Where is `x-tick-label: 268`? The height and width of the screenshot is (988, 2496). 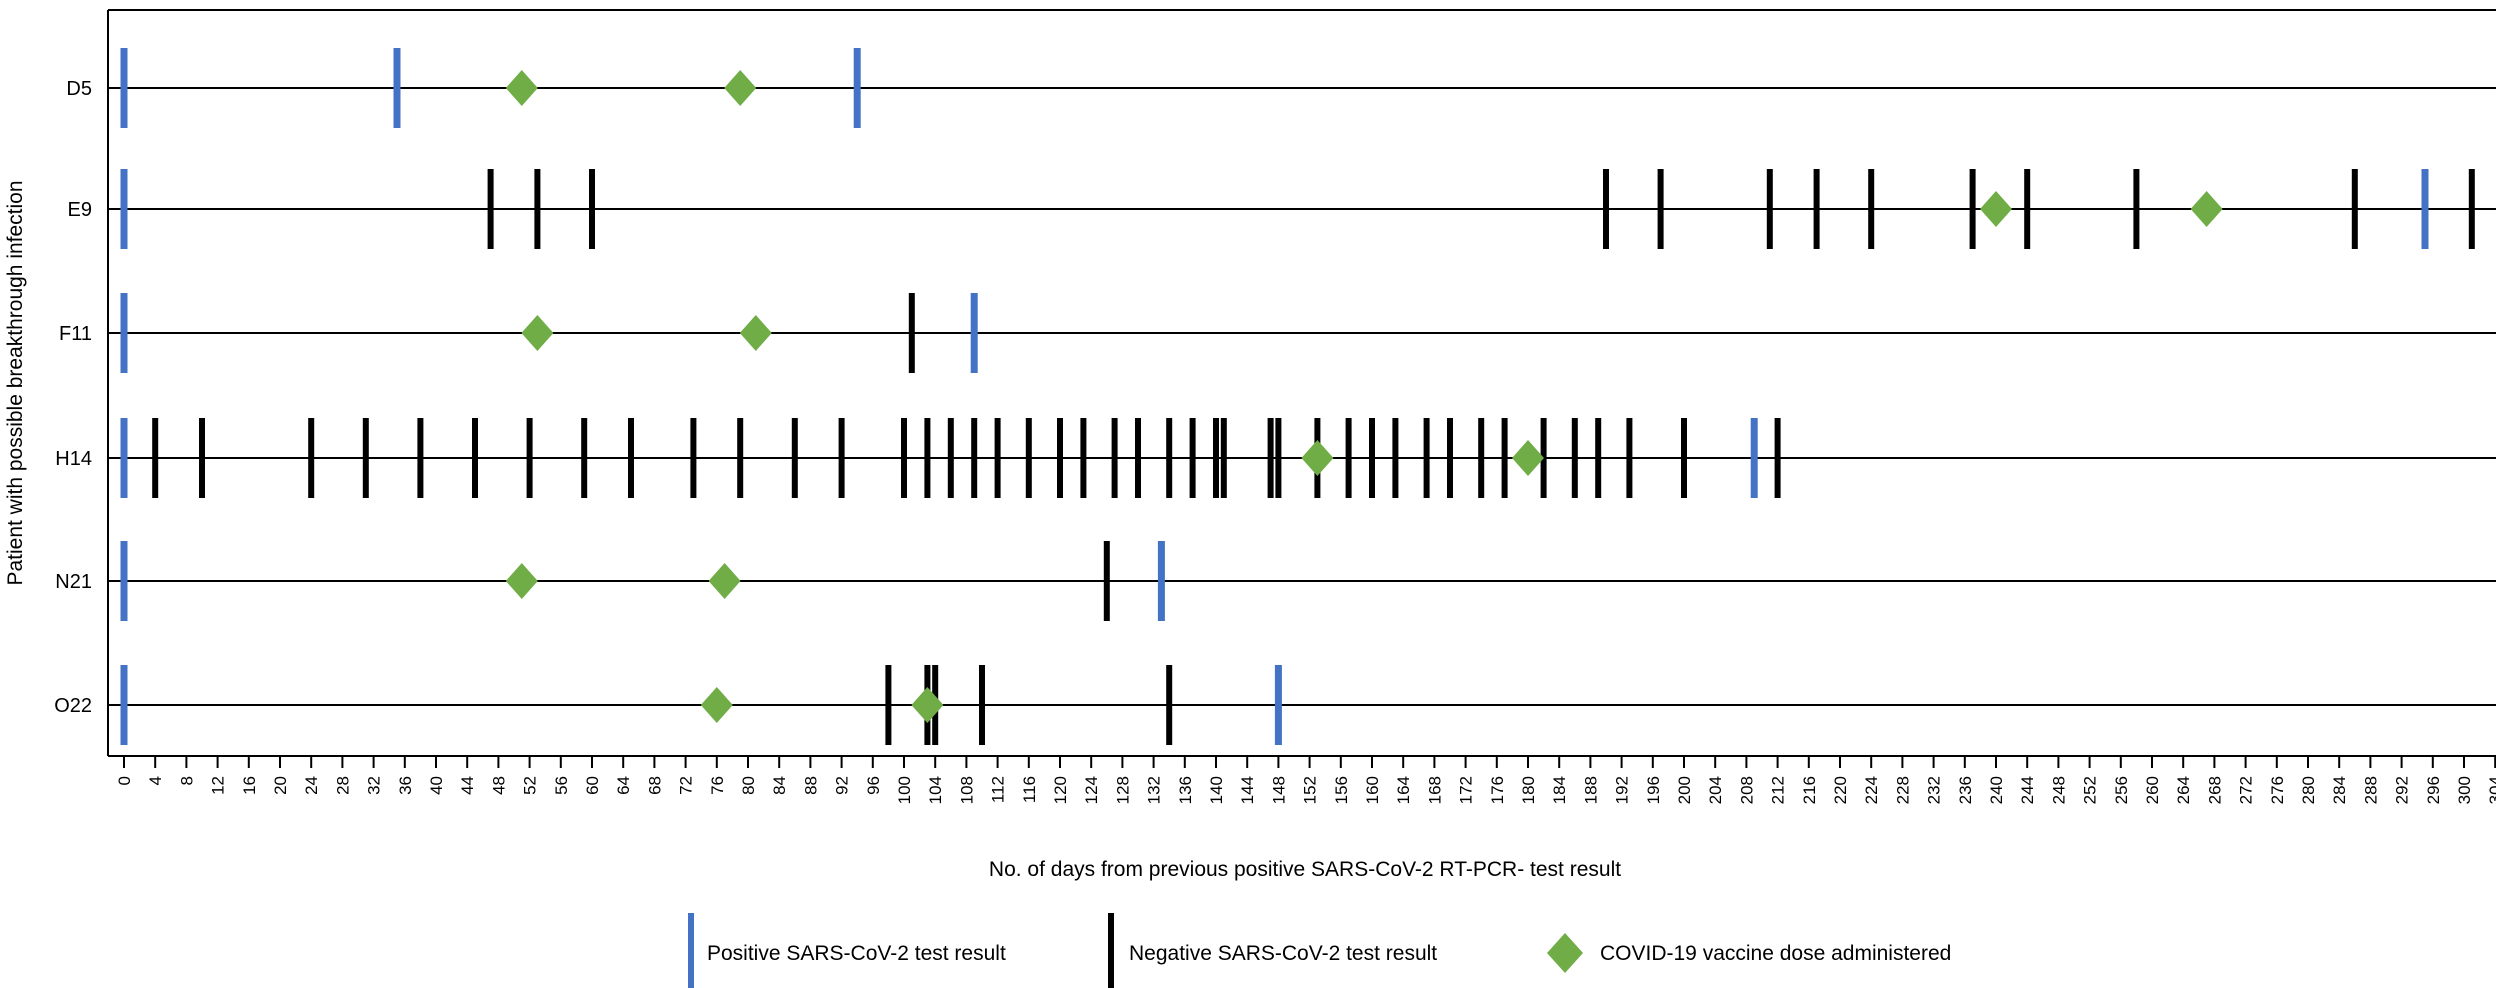
x-tick-label: 268 is located at coordinates (2214, 790).